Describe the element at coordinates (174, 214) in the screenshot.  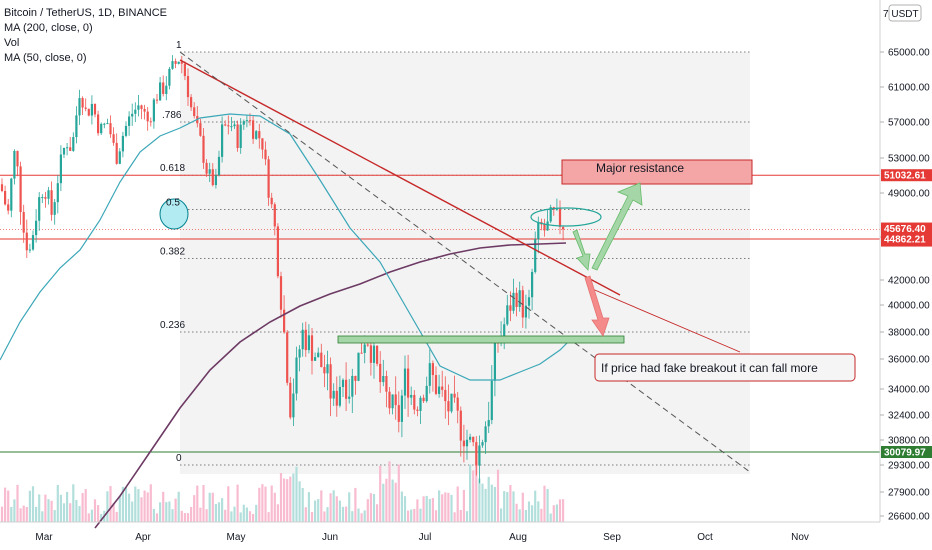
I see `fib-highlight-circle` at that location.